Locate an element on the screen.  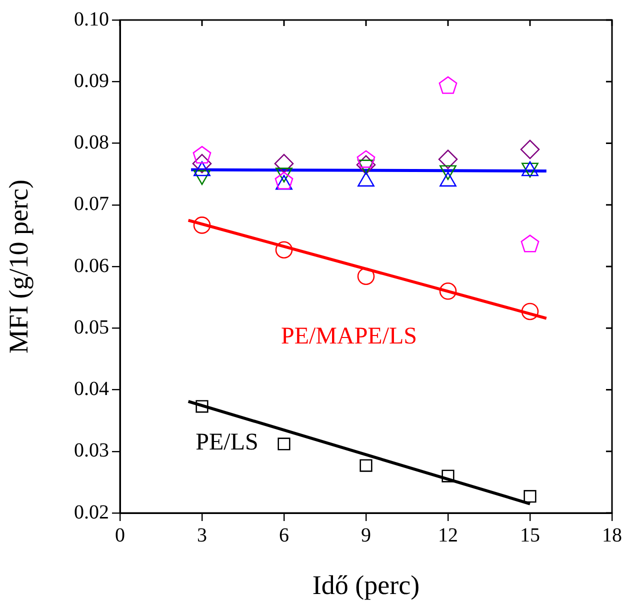
y-tick-label: 0.07 is located at coordinates (91, 204).